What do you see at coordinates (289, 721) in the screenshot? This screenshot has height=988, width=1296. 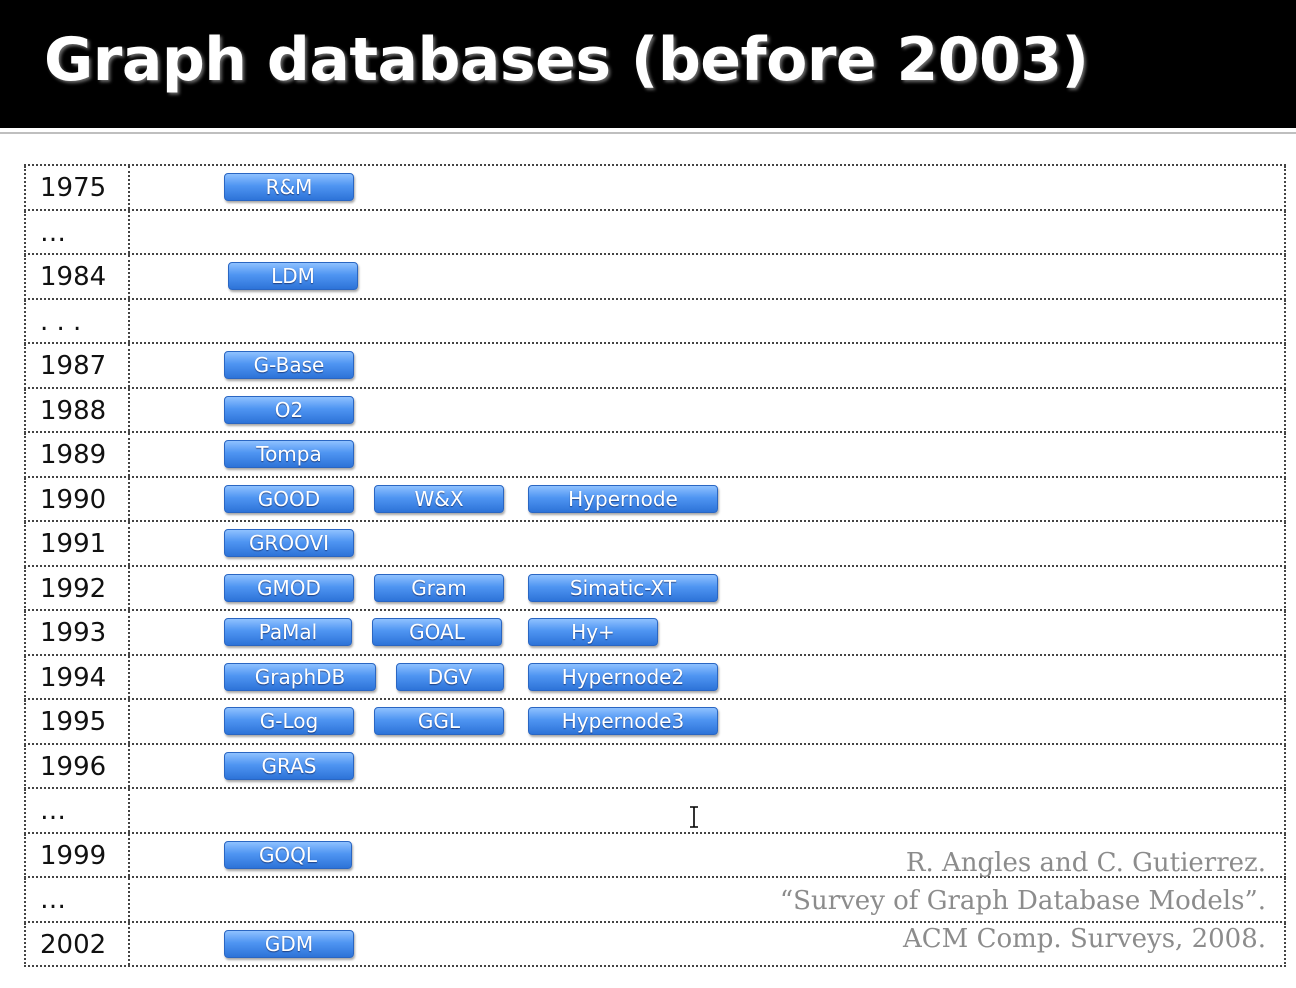 I see `database-model-pill: G-Log` at bounding box center [289, 721].